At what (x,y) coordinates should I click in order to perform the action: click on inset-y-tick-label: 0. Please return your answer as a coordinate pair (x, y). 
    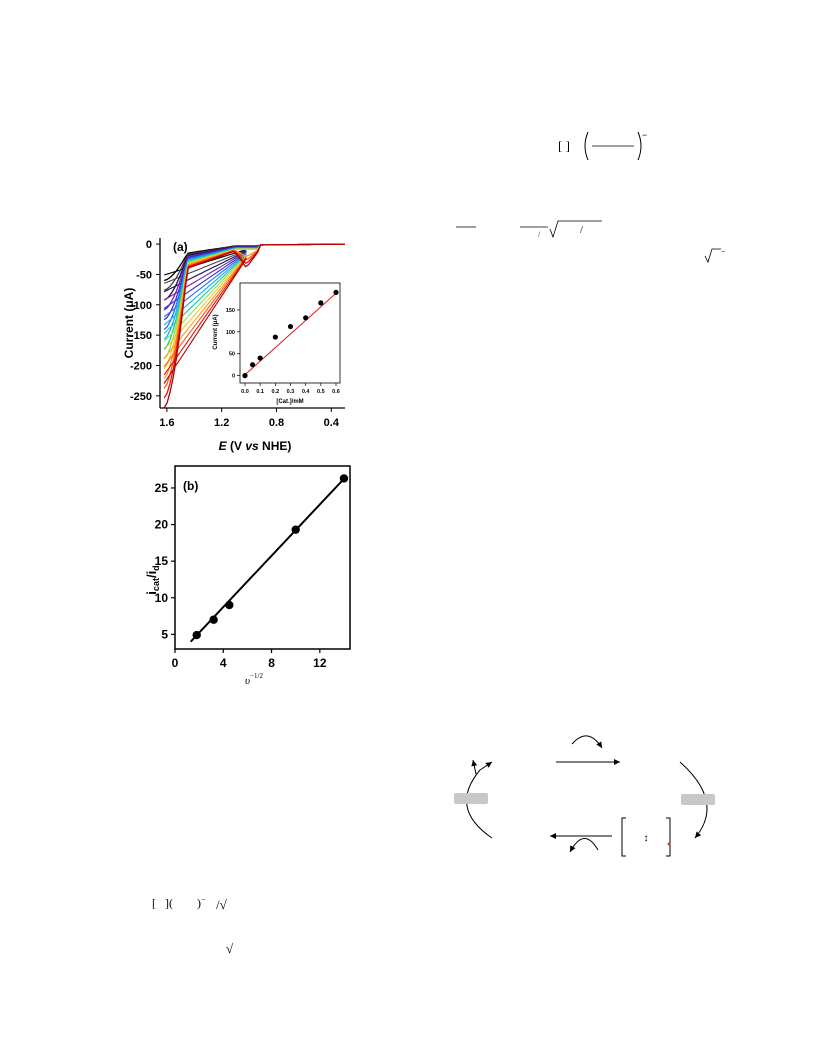
    Looking at the image, I should click on (233, 377).